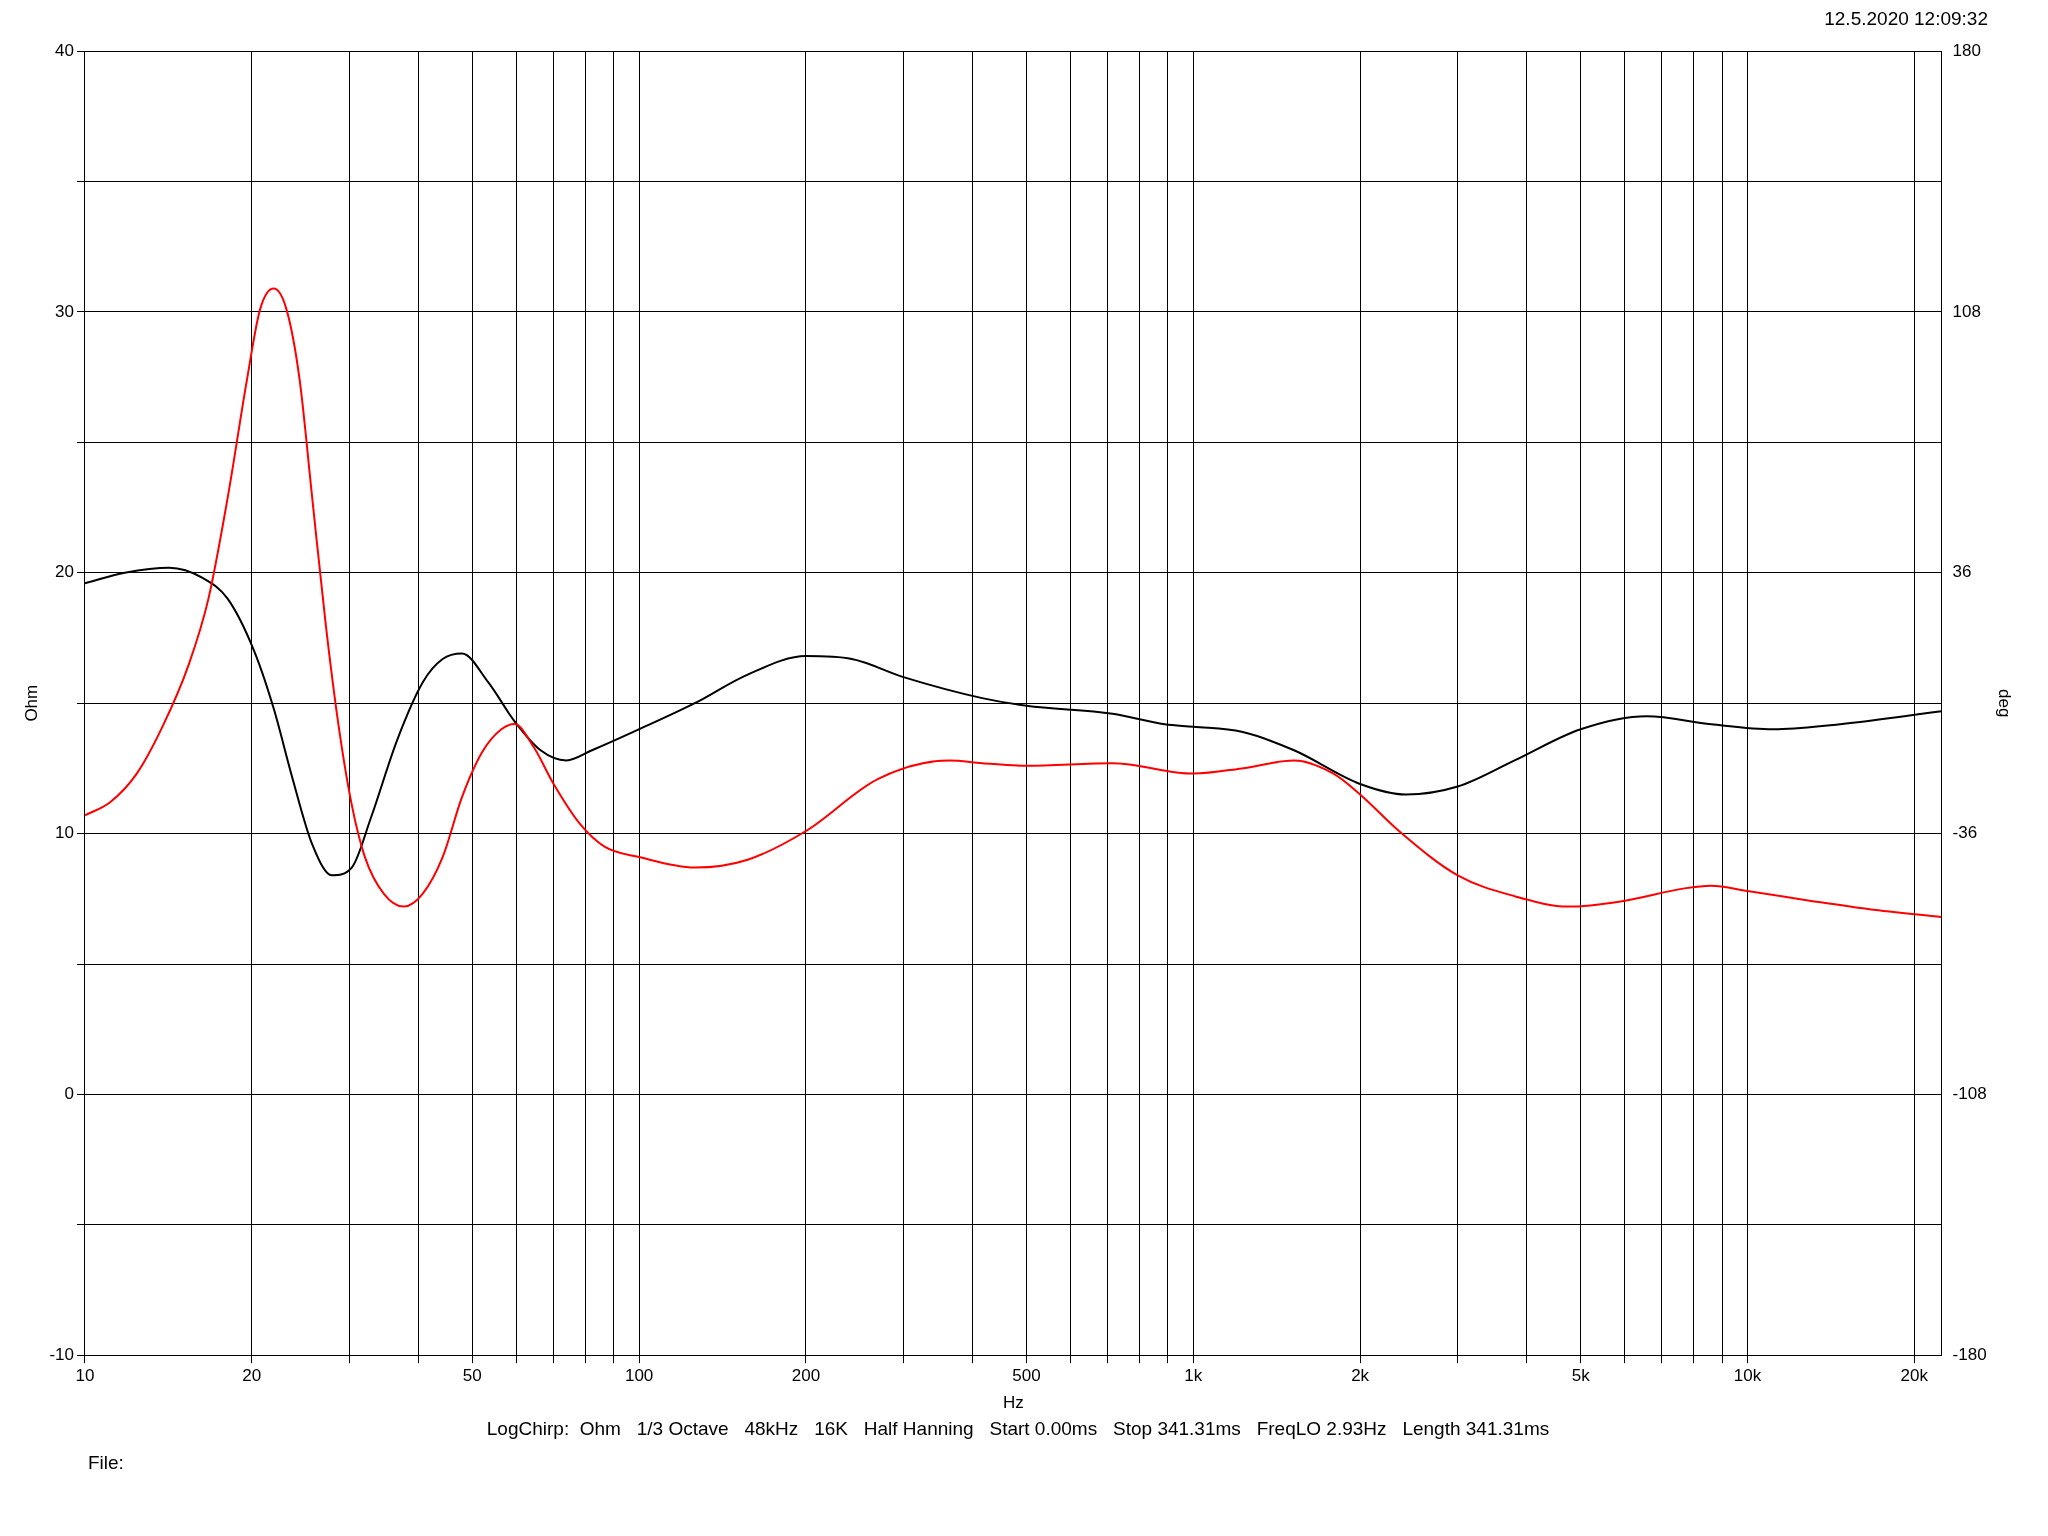  What do you see at coordinates (1965, 833) in the screenshot?
I see `y2-tick-label: -36` at bounding box center [1965, 833].